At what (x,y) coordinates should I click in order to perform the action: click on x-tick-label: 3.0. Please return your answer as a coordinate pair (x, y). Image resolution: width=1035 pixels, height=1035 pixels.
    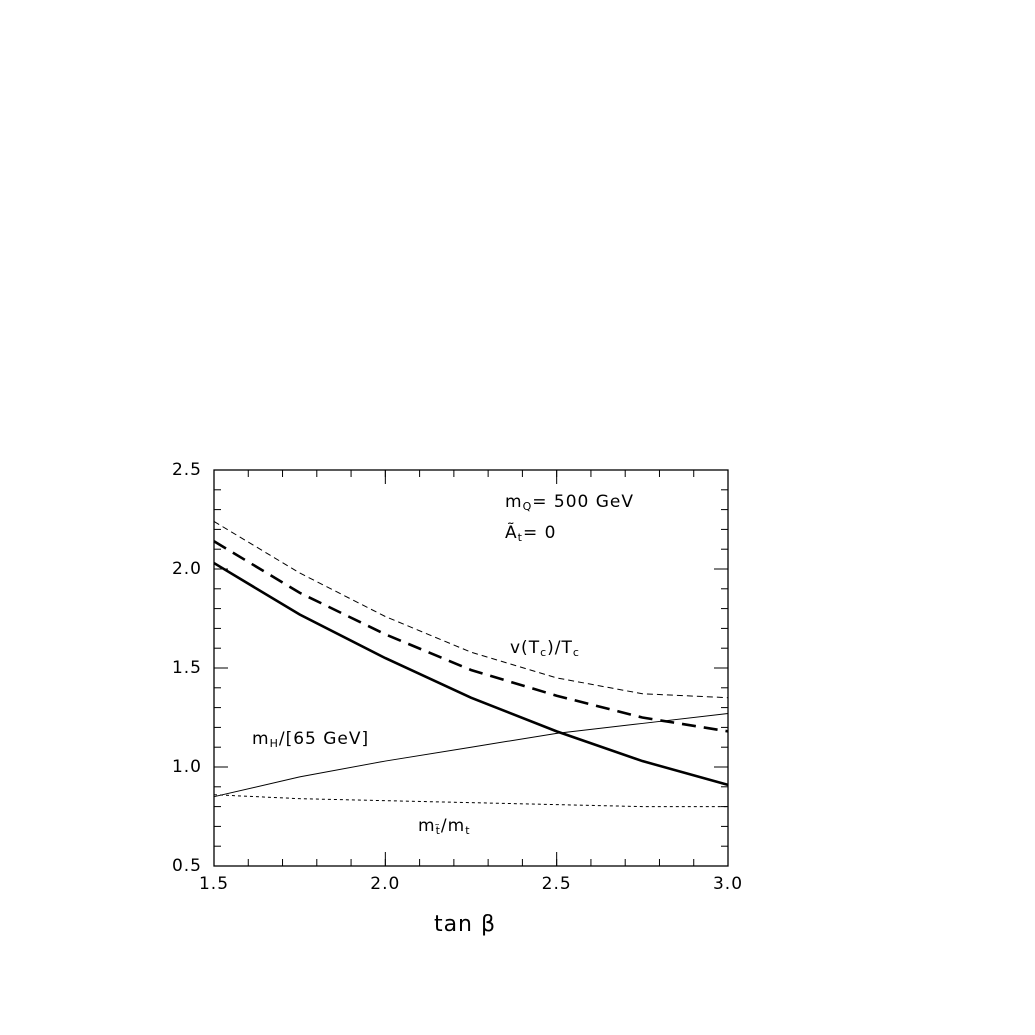
    Looking at the image, I should click on (728, 884).